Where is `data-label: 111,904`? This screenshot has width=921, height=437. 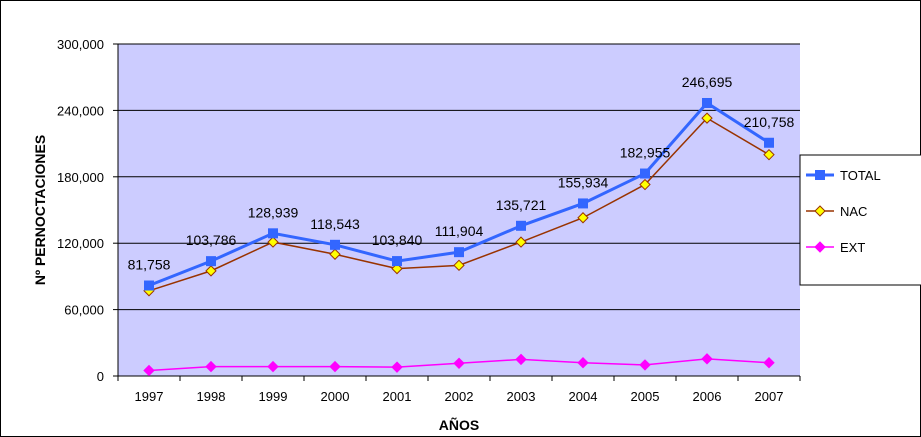 data-label: 111,904 is located at coordinates (459, 231).